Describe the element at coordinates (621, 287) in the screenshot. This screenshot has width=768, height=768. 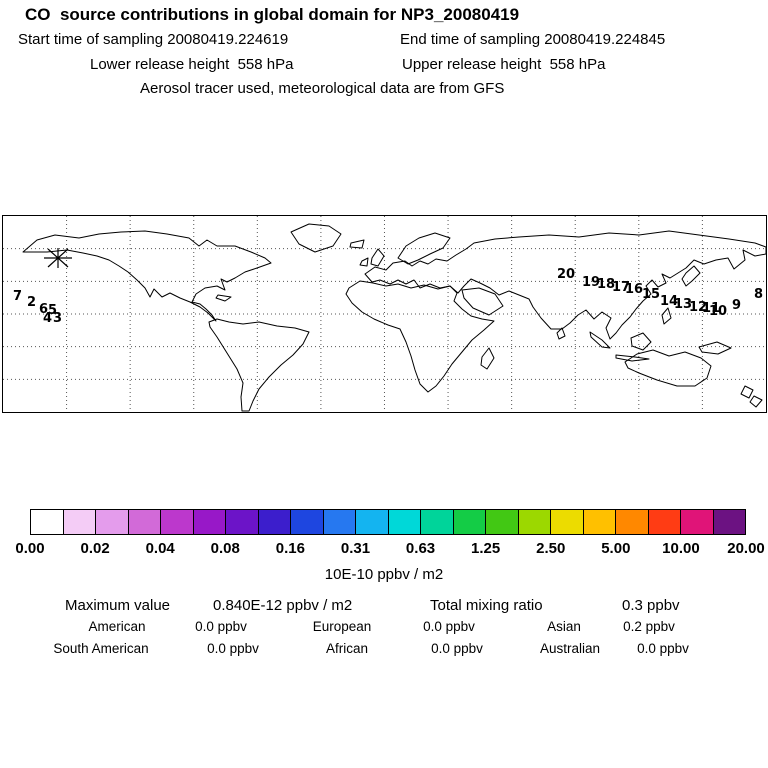
I see `trajectory-hour-label: 17` at that location.